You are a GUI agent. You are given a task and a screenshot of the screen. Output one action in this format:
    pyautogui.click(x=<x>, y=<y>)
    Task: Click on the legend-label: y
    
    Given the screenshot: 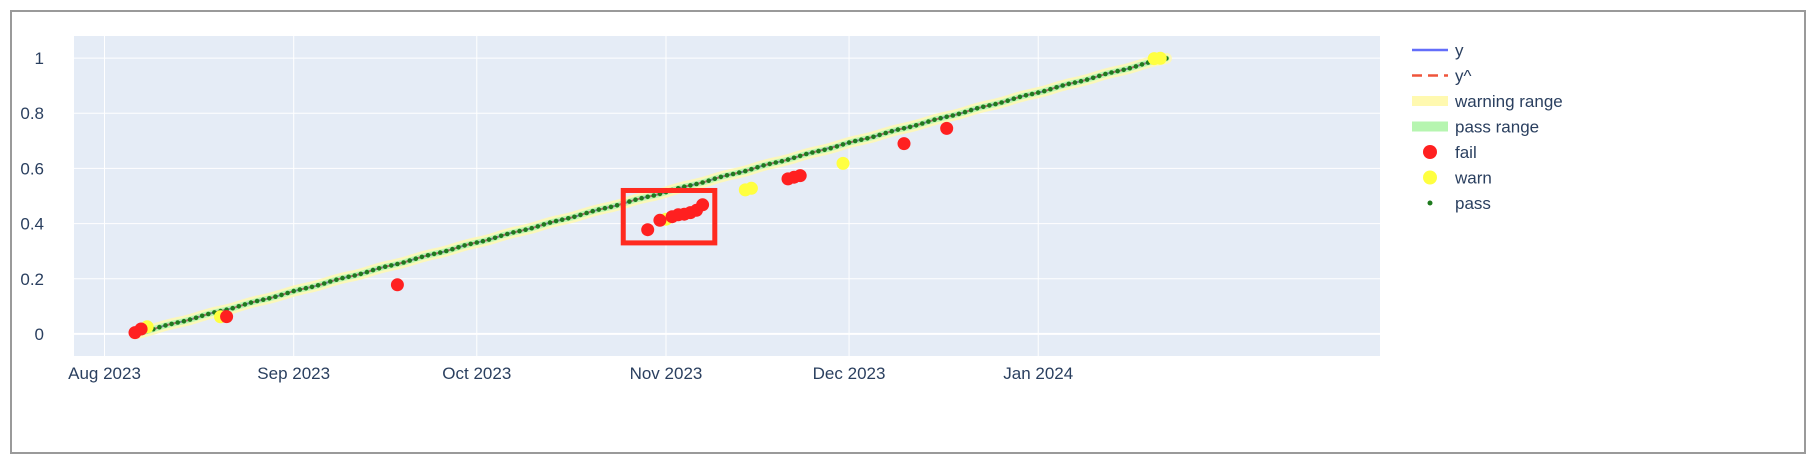 What is the action you would take?
    pyautogui.click(x=1459, y=50)
    